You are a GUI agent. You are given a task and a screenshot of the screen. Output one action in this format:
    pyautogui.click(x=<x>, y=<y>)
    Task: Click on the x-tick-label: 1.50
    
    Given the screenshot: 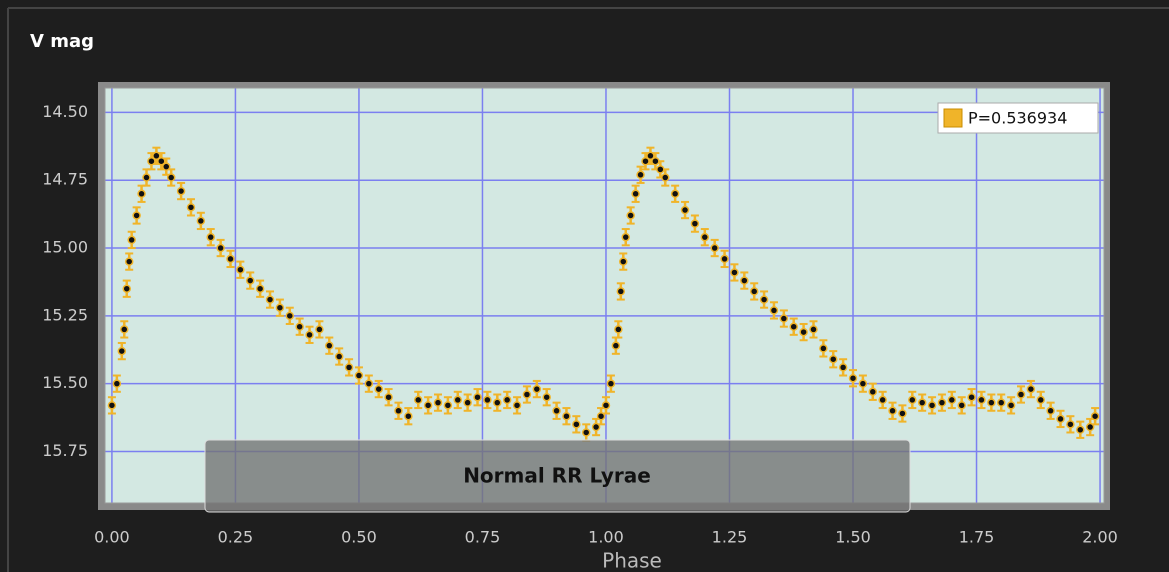 What is the action you would take?
    pyautogui.click(x=853, y=537)
    